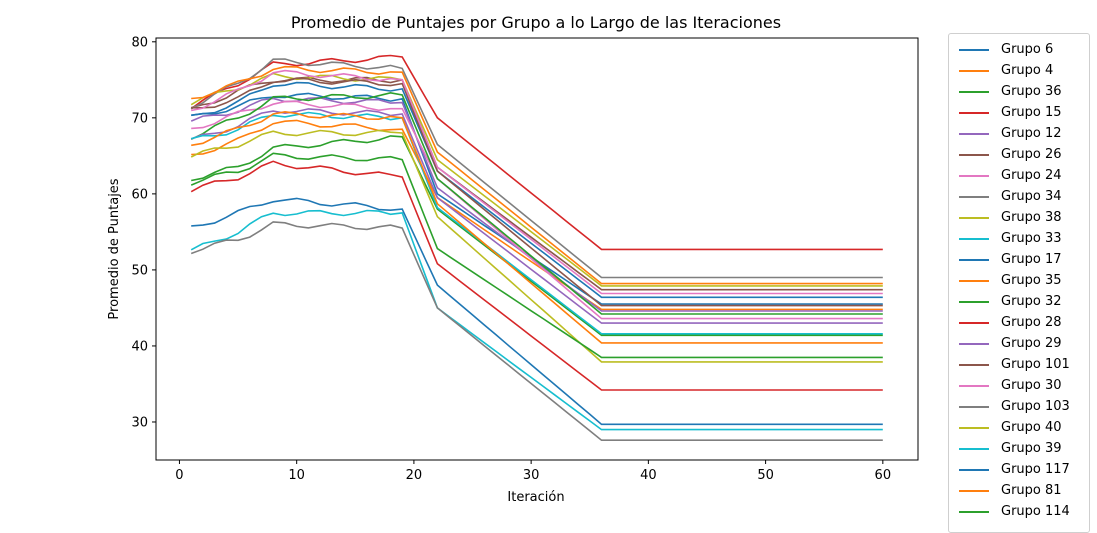 The width and height of the screenshot is (1097, 533). I want to click on legend-item: Grupo 34, so click(1010, 196).